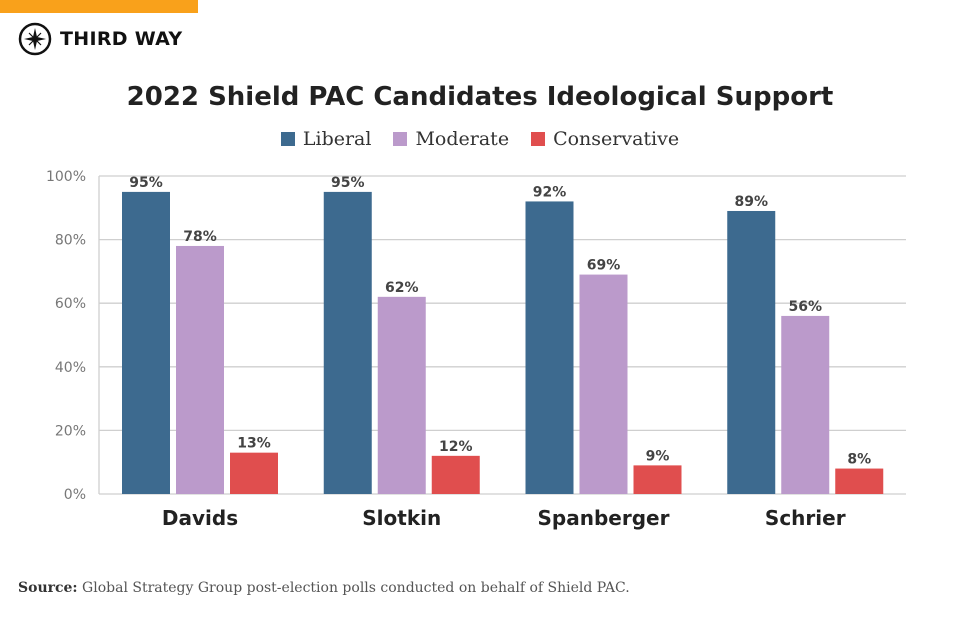 The height and width of the screenshot is (623, 960). Describe the element at coordinates (70, 431) in the screenshot. I see `y-tick-label: 20%` at that location.